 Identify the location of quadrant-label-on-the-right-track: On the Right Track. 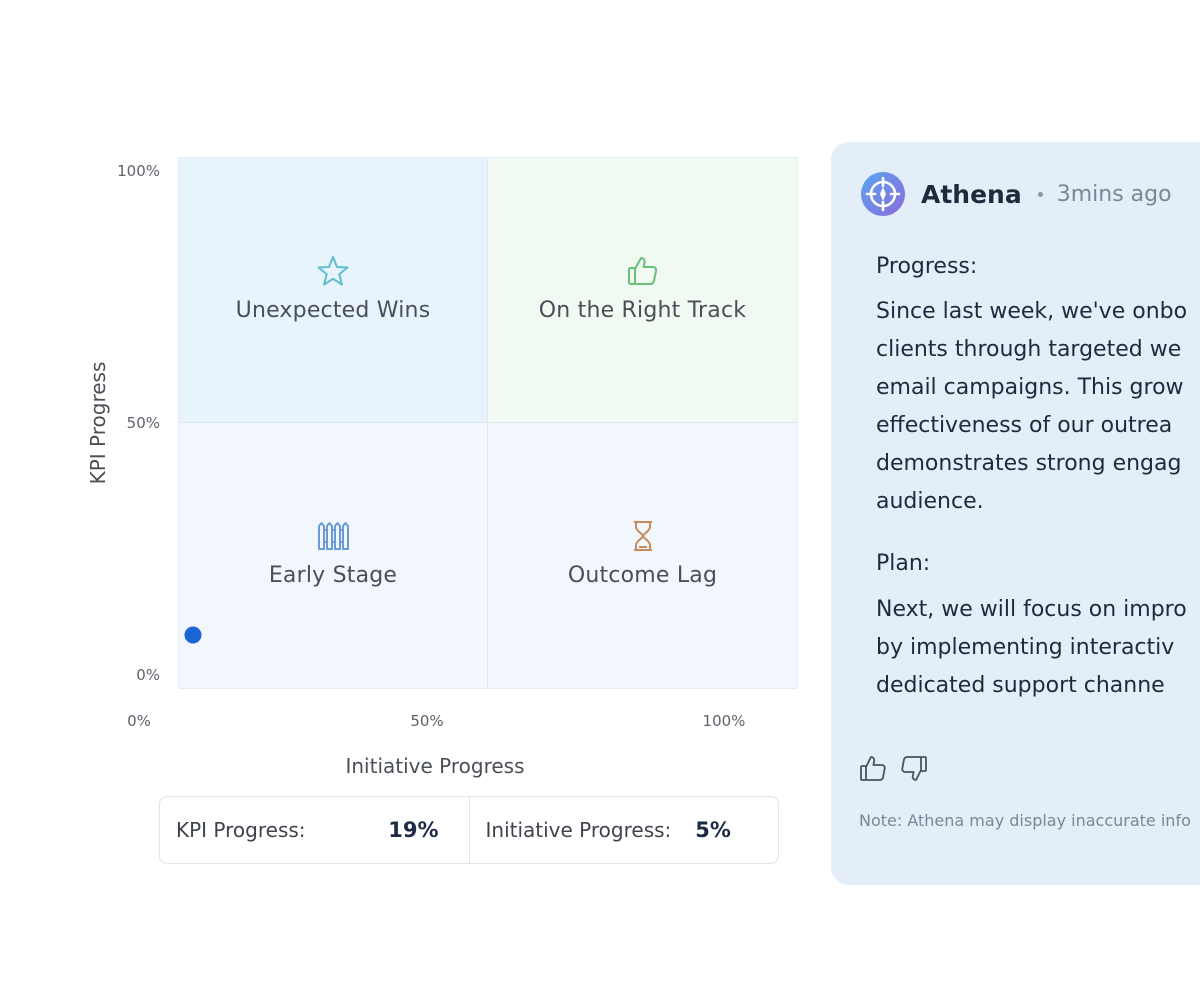
(642, 310).